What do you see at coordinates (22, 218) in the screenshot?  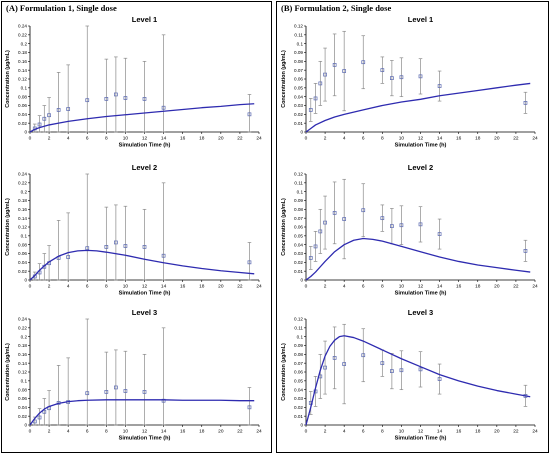 I see `y-tick-label: 0.14` at bounding box center [22, 218].